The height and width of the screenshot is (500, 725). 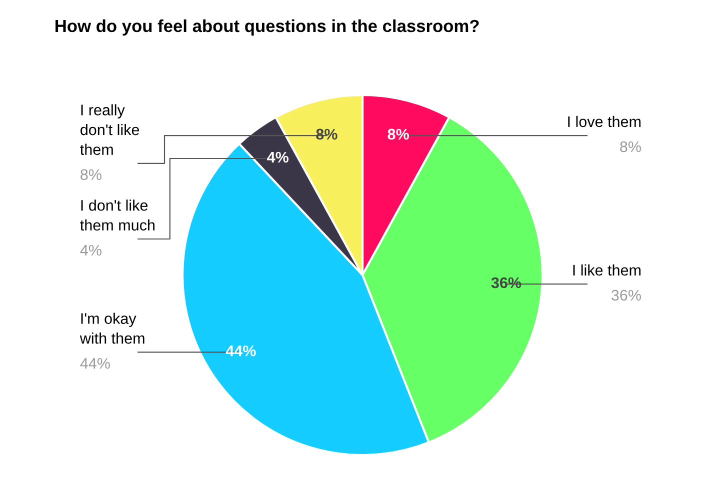 What do you see at coordinates (277, 157) in the screenshot?
I see `data-label: 4%` at bounding box center [277, 157].